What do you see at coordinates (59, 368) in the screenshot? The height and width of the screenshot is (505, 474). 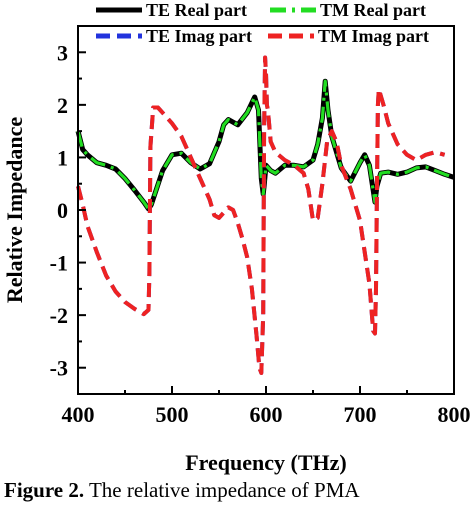 I see `y-tick-label: -3` at bounding box center [59, 368].